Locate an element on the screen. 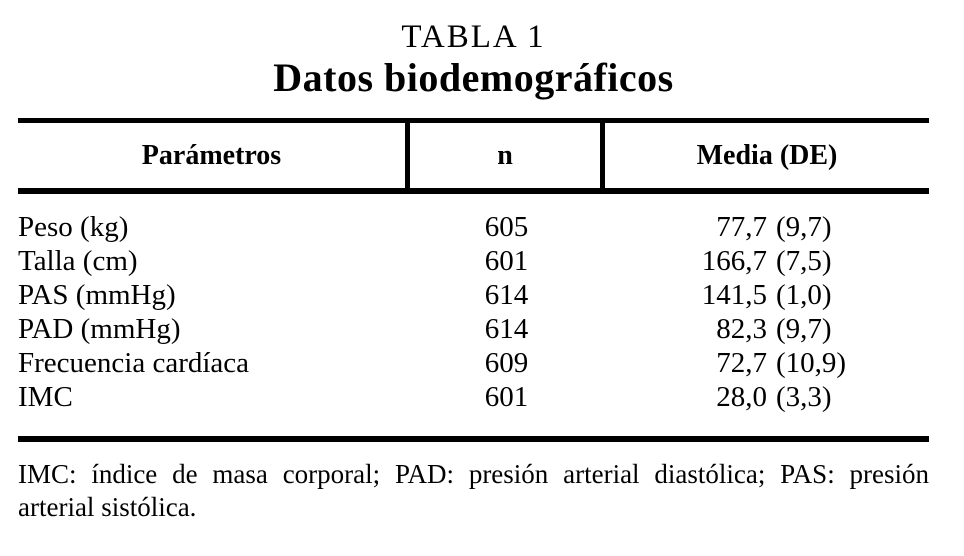 The width and height of the screenshot is (964, 556). cell-media-mean: 141,5 is located at coordinates (734, 295).